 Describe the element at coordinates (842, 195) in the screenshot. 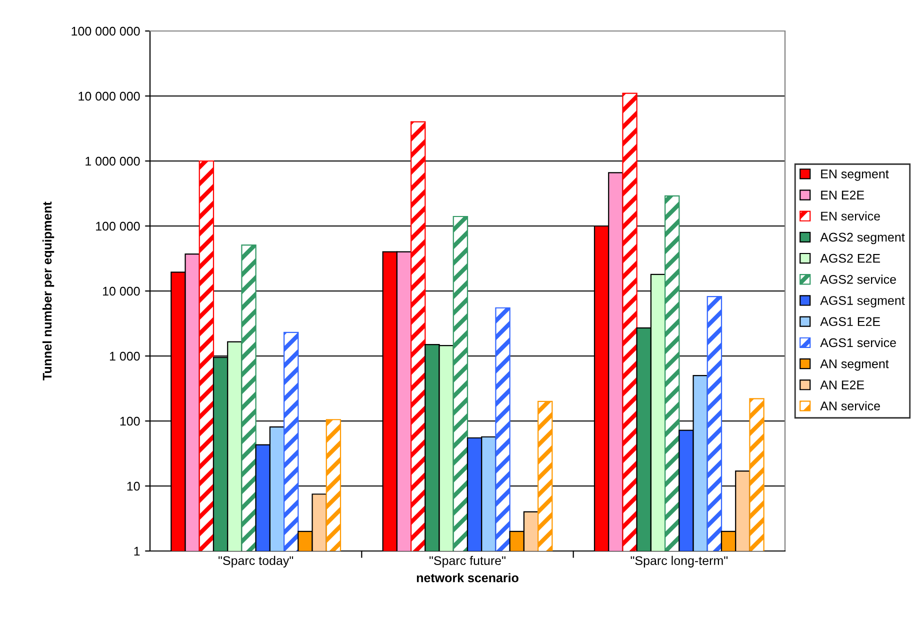

I see `legend-label: EN E2E` at that location.